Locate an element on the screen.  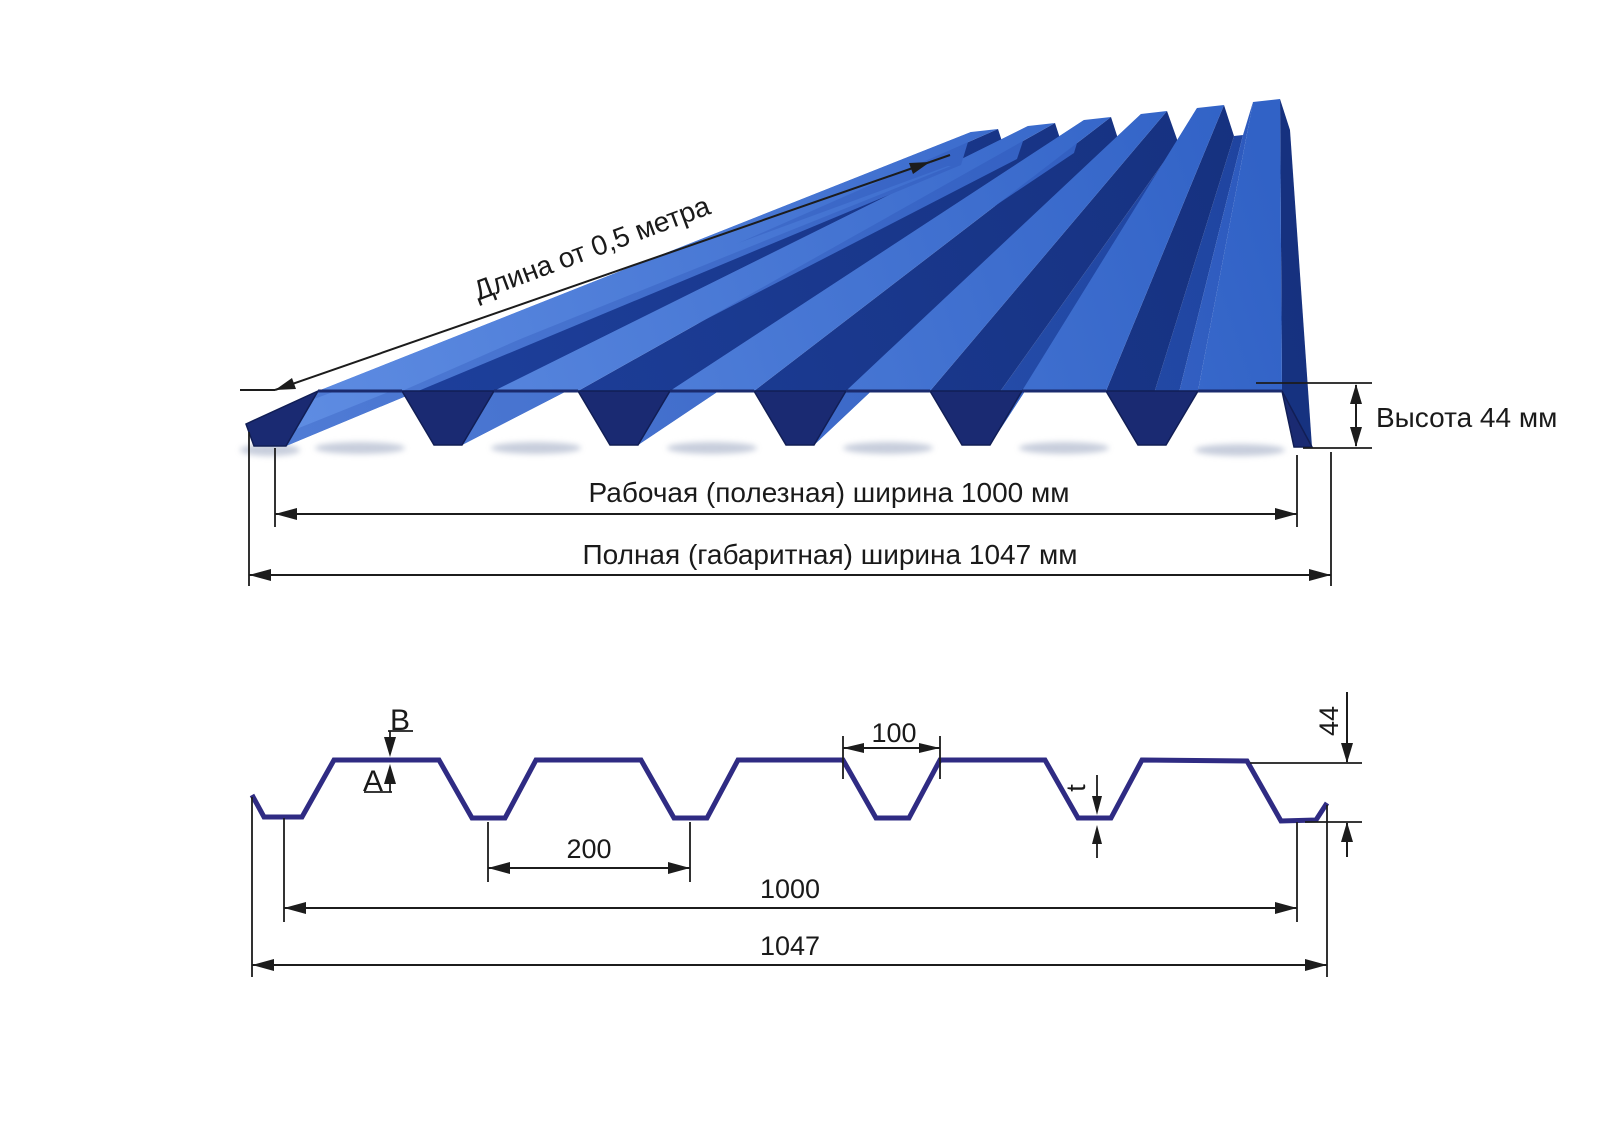
dim-t: t is located at coordinates (1081, 816).